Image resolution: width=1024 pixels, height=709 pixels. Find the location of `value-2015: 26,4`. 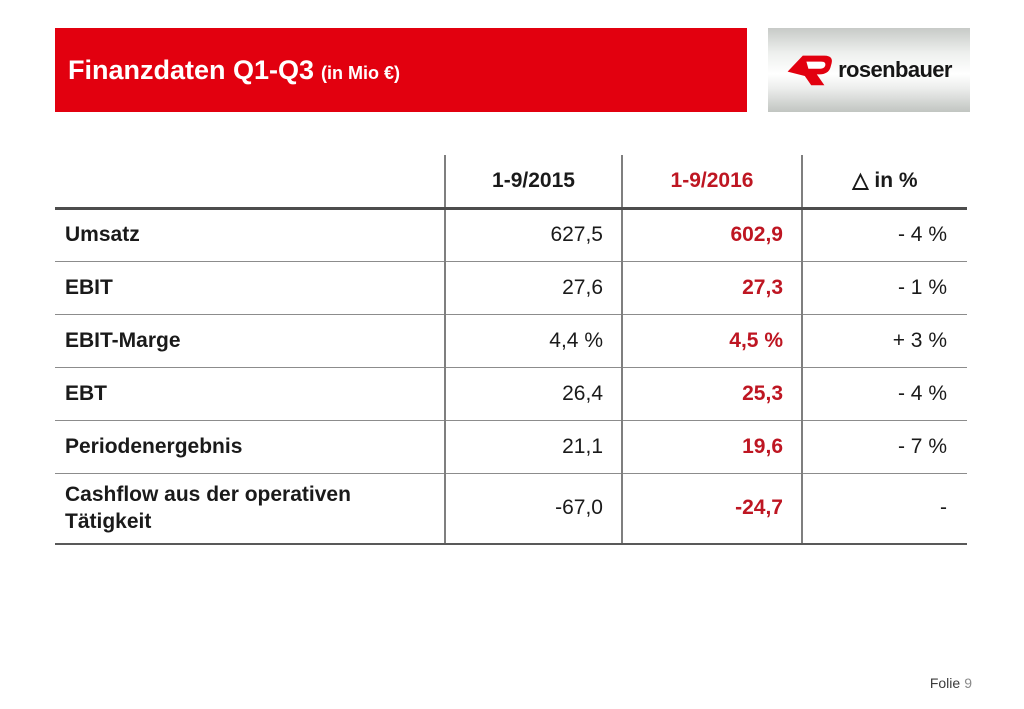

value-2015: 26,4 is located at coordinates (533, 394).